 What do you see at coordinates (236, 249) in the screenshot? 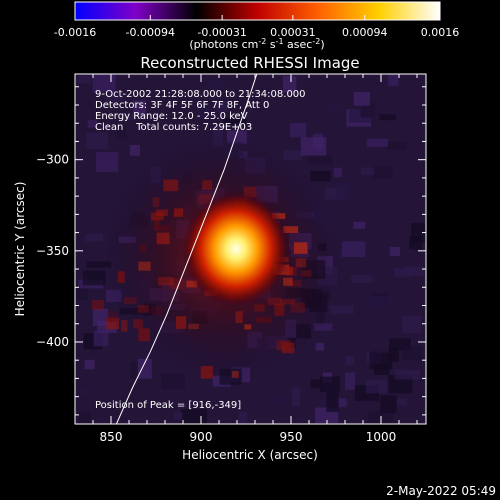
I see `source-blob` at bounding box center [236, 249].